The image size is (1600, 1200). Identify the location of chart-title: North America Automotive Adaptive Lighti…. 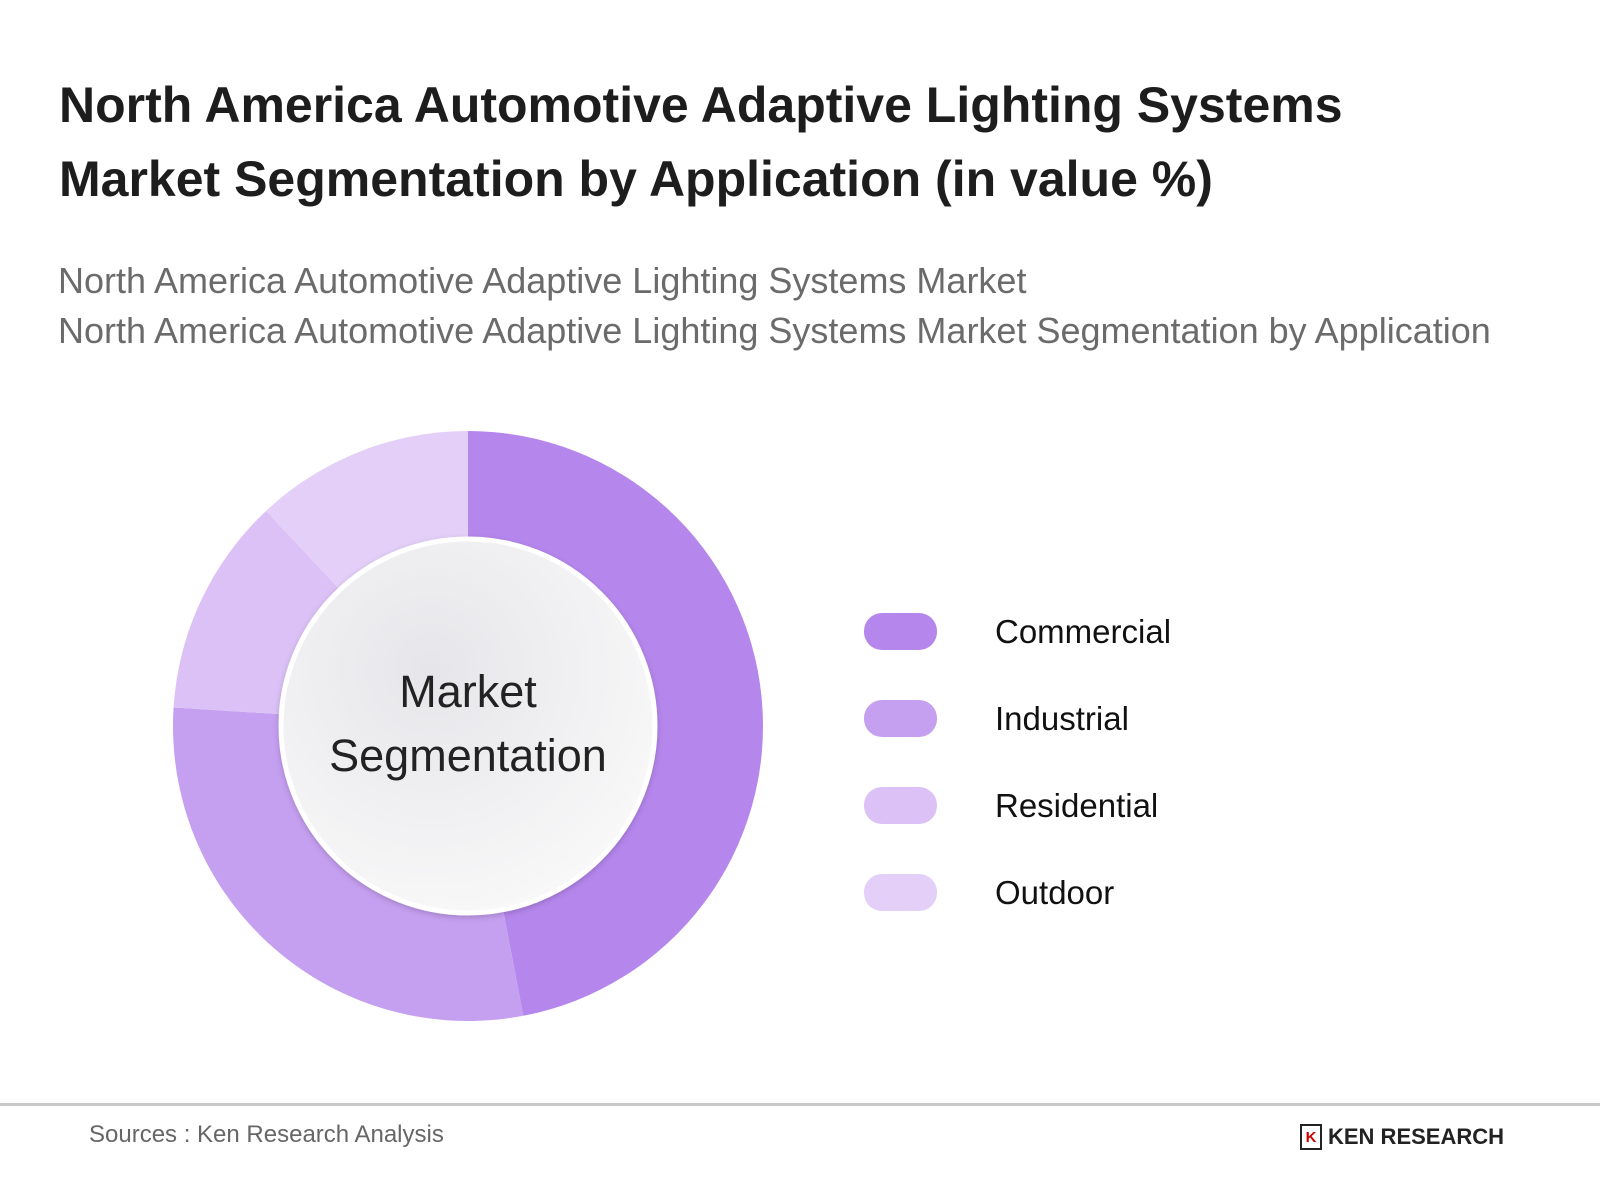
(701, 142).